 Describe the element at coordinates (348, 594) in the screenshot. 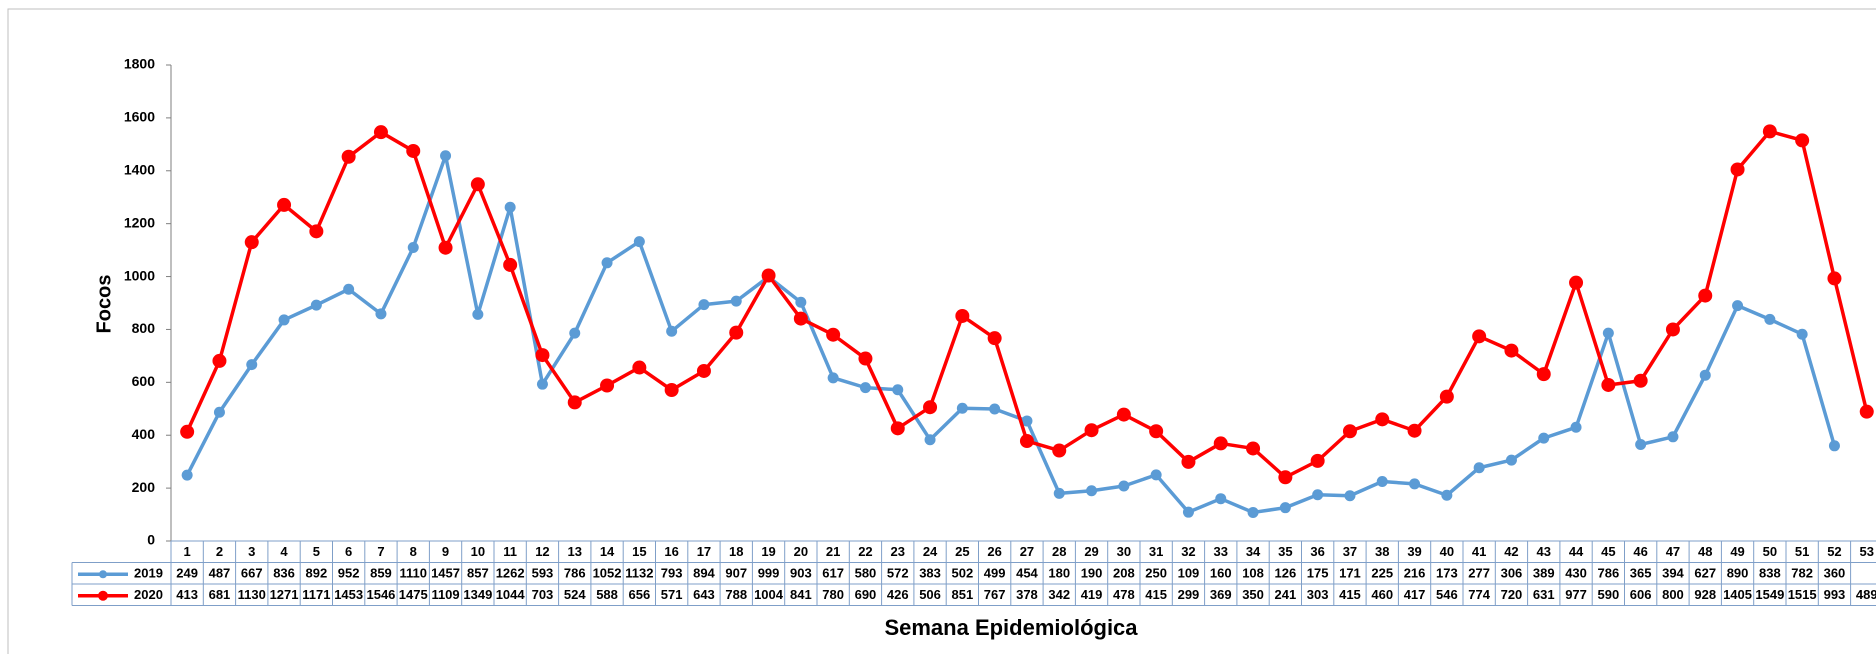

I see `table-value: 1453` at that location.